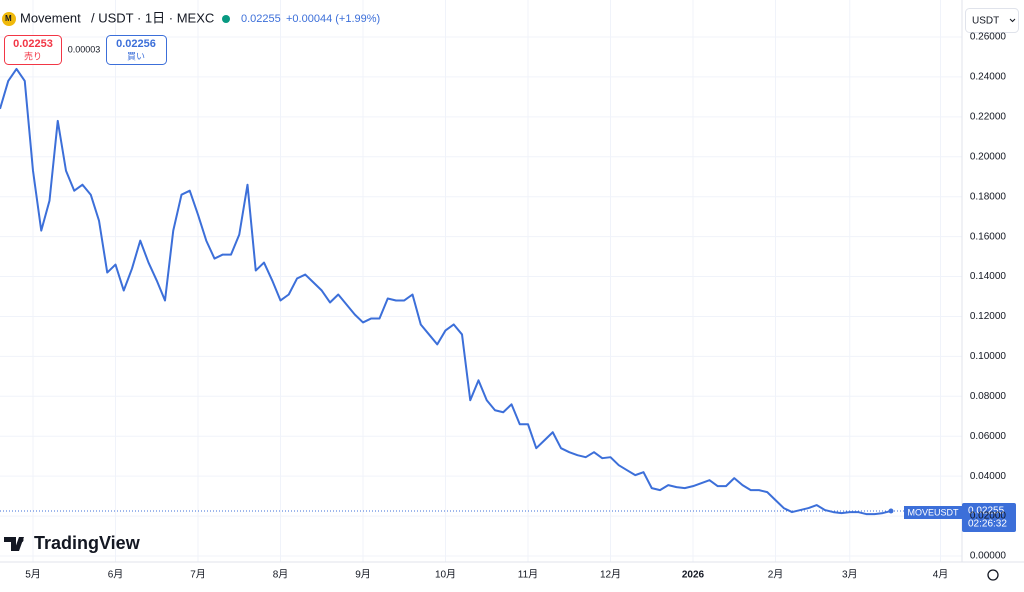  I want to click on sell-button, so click(33, 50).